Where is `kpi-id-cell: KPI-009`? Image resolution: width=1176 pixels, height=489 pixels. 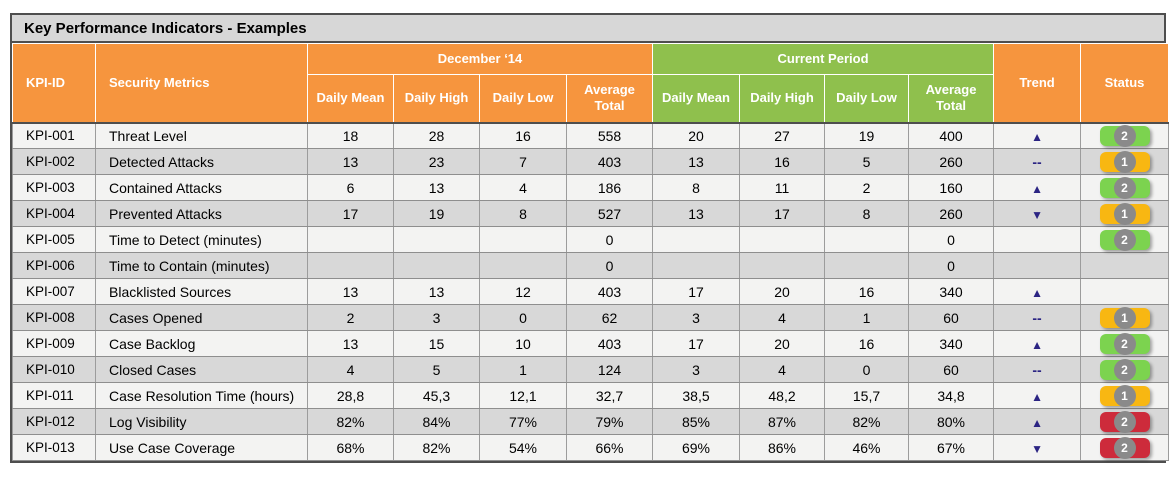
kpi-id-cell: KPI-009 is located at coordinates (54, 343).